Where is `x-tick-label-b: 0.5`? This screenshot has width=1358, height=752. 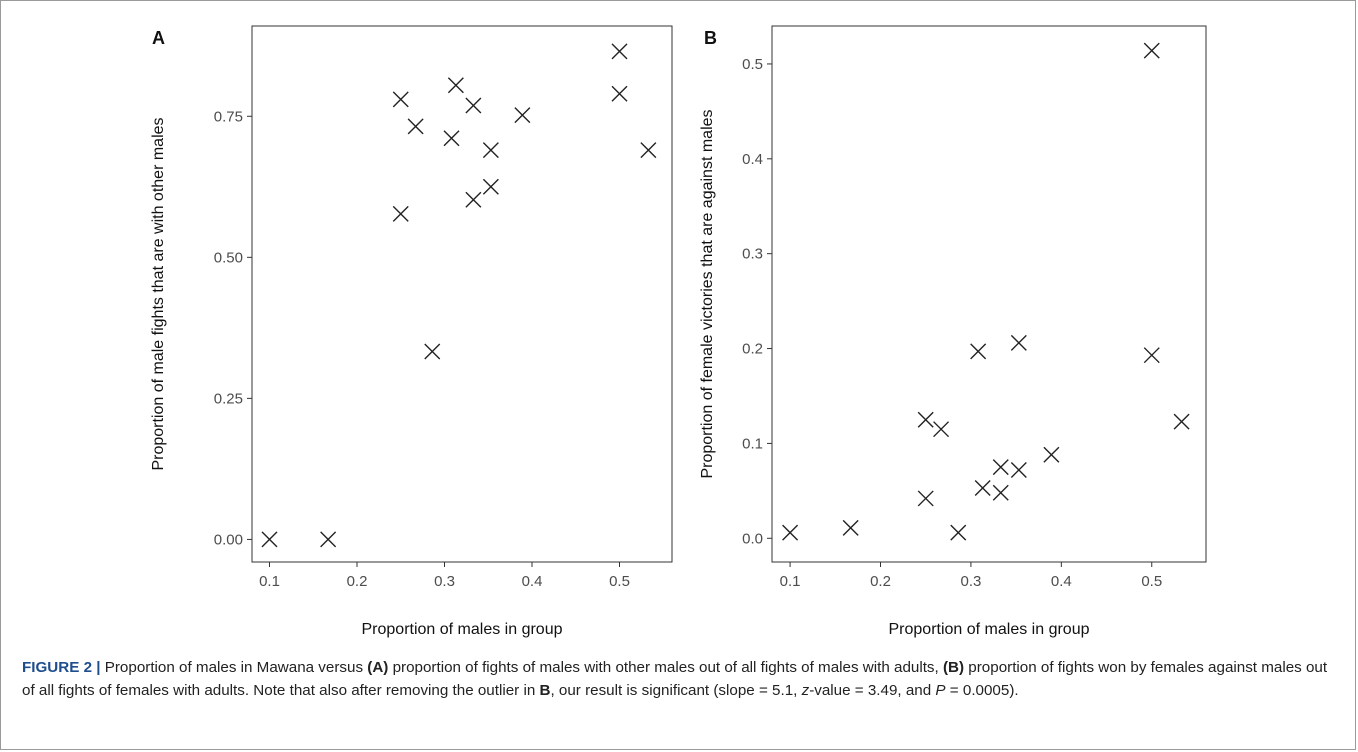
x-tick-label-b: 0.5 is located at coordinates (1151, 581).